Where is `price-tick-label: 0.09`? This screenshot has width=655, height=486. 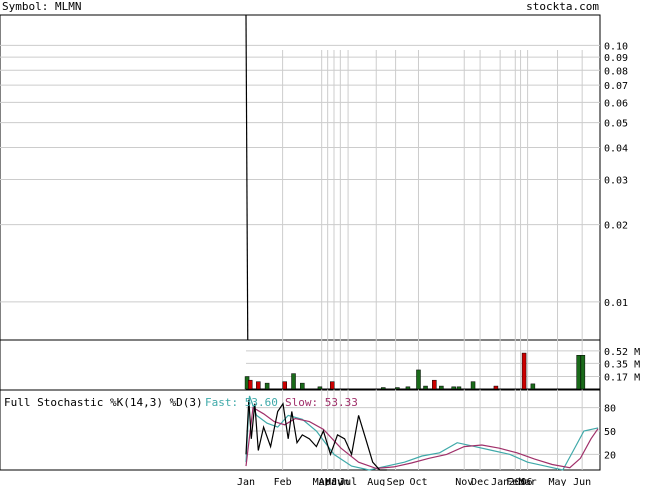 price-tick-label: 0.09 is located at coordinates (616, 58).